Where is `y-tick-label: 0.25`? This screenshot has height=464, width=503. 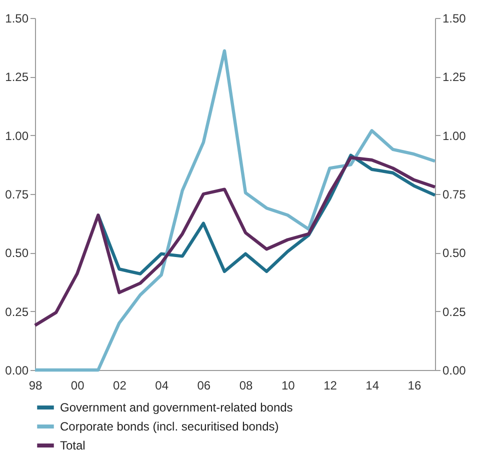
y-tick-label: 0.25 is located at coordinates (17, 311).